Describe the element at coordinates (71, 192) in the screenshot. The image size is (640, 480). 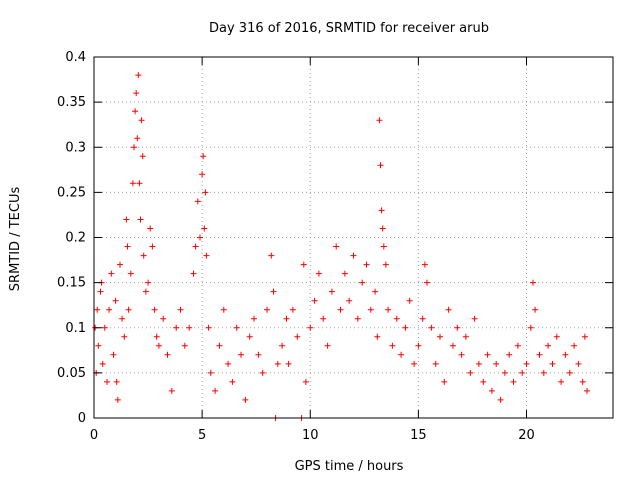
I see `y-tick-label: 0.25` at that location.